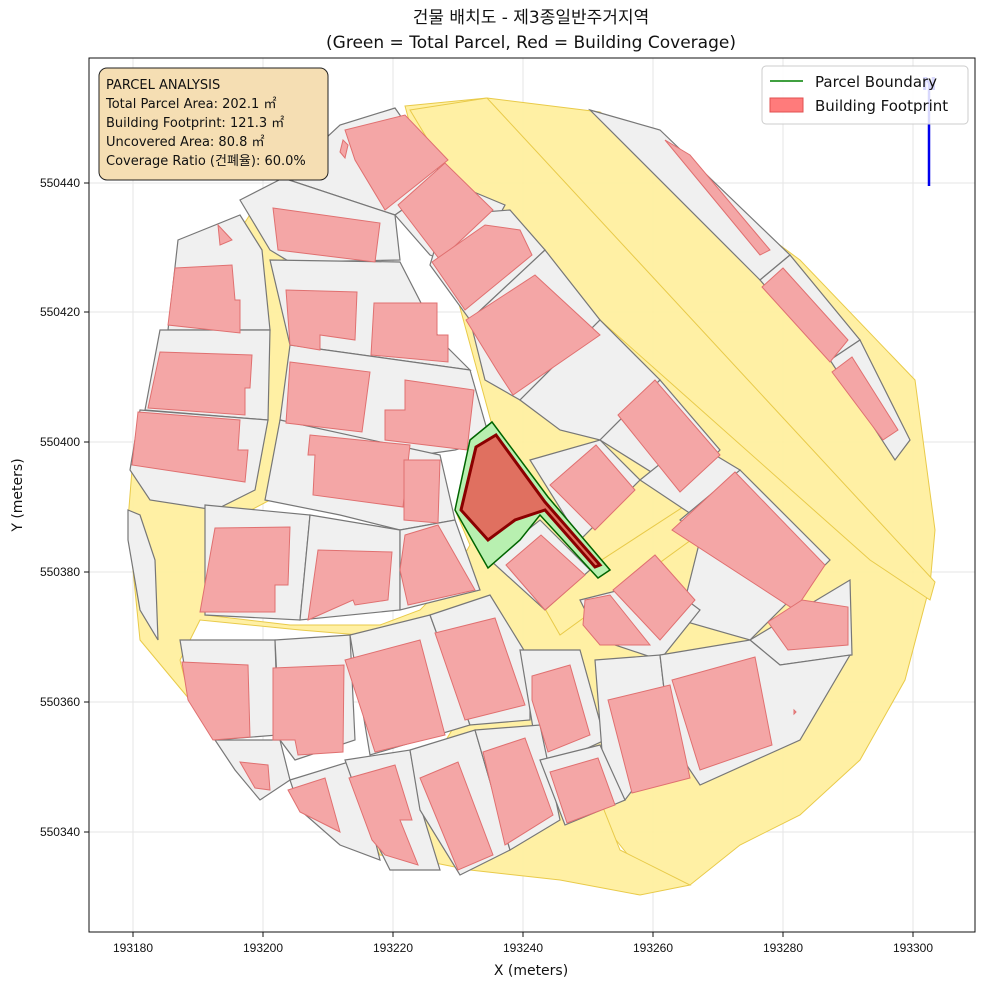 The image size is (983, 990). What do you see at coordinates (185, 142) in the screenshot?
I see `info-uncovered: Uncovered Area: 80.8 ㎡` at bounding box center [185, 142].